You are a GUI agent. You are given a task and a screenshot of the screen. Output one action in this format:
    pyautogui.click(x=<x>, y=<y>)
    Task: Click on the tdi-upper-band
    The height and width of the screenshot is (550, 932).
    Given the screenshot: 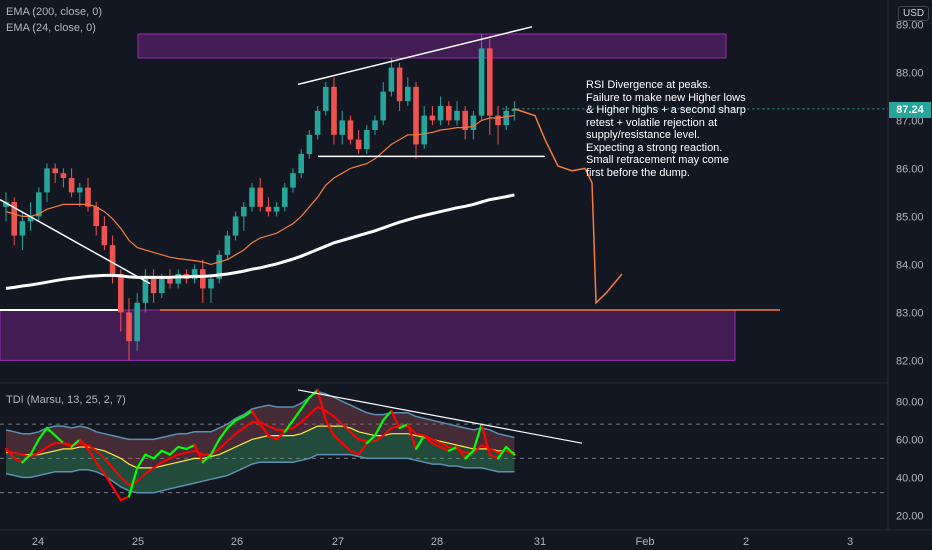 What is the action you would take?
    pyautogui.click(x=260, y=415)
    